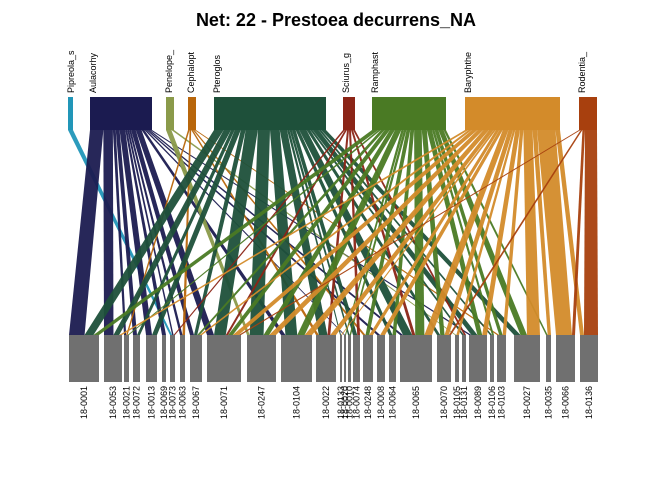 This screenshot has width=672, height=480. What do you see at coordinates (224, 402) in the screenshot?
I see `lower-node-label: 18-0071` at bounding box center [224, 402].